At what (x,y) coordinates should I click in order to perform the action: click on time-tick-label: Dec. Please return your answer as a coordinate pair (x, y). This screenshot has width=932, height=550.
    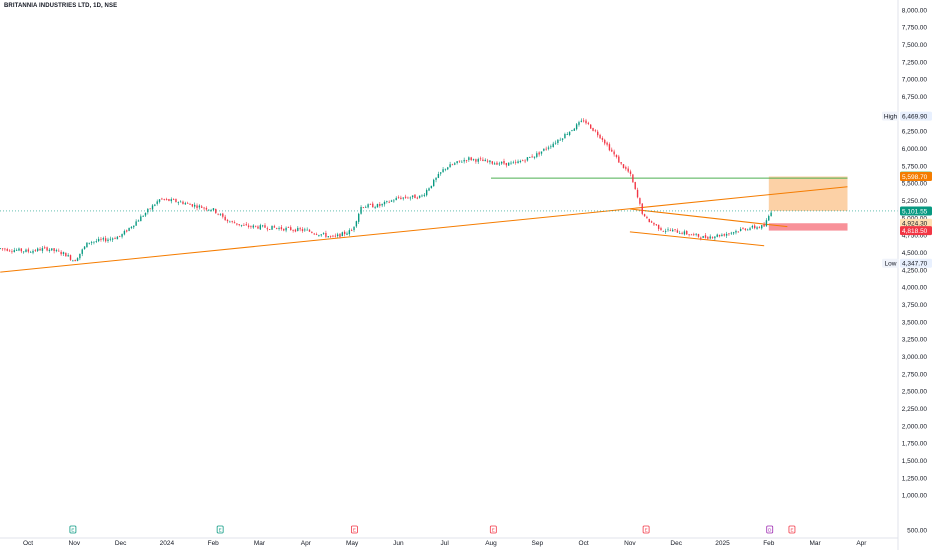
    Looking at the image, I should click on (676, 543).